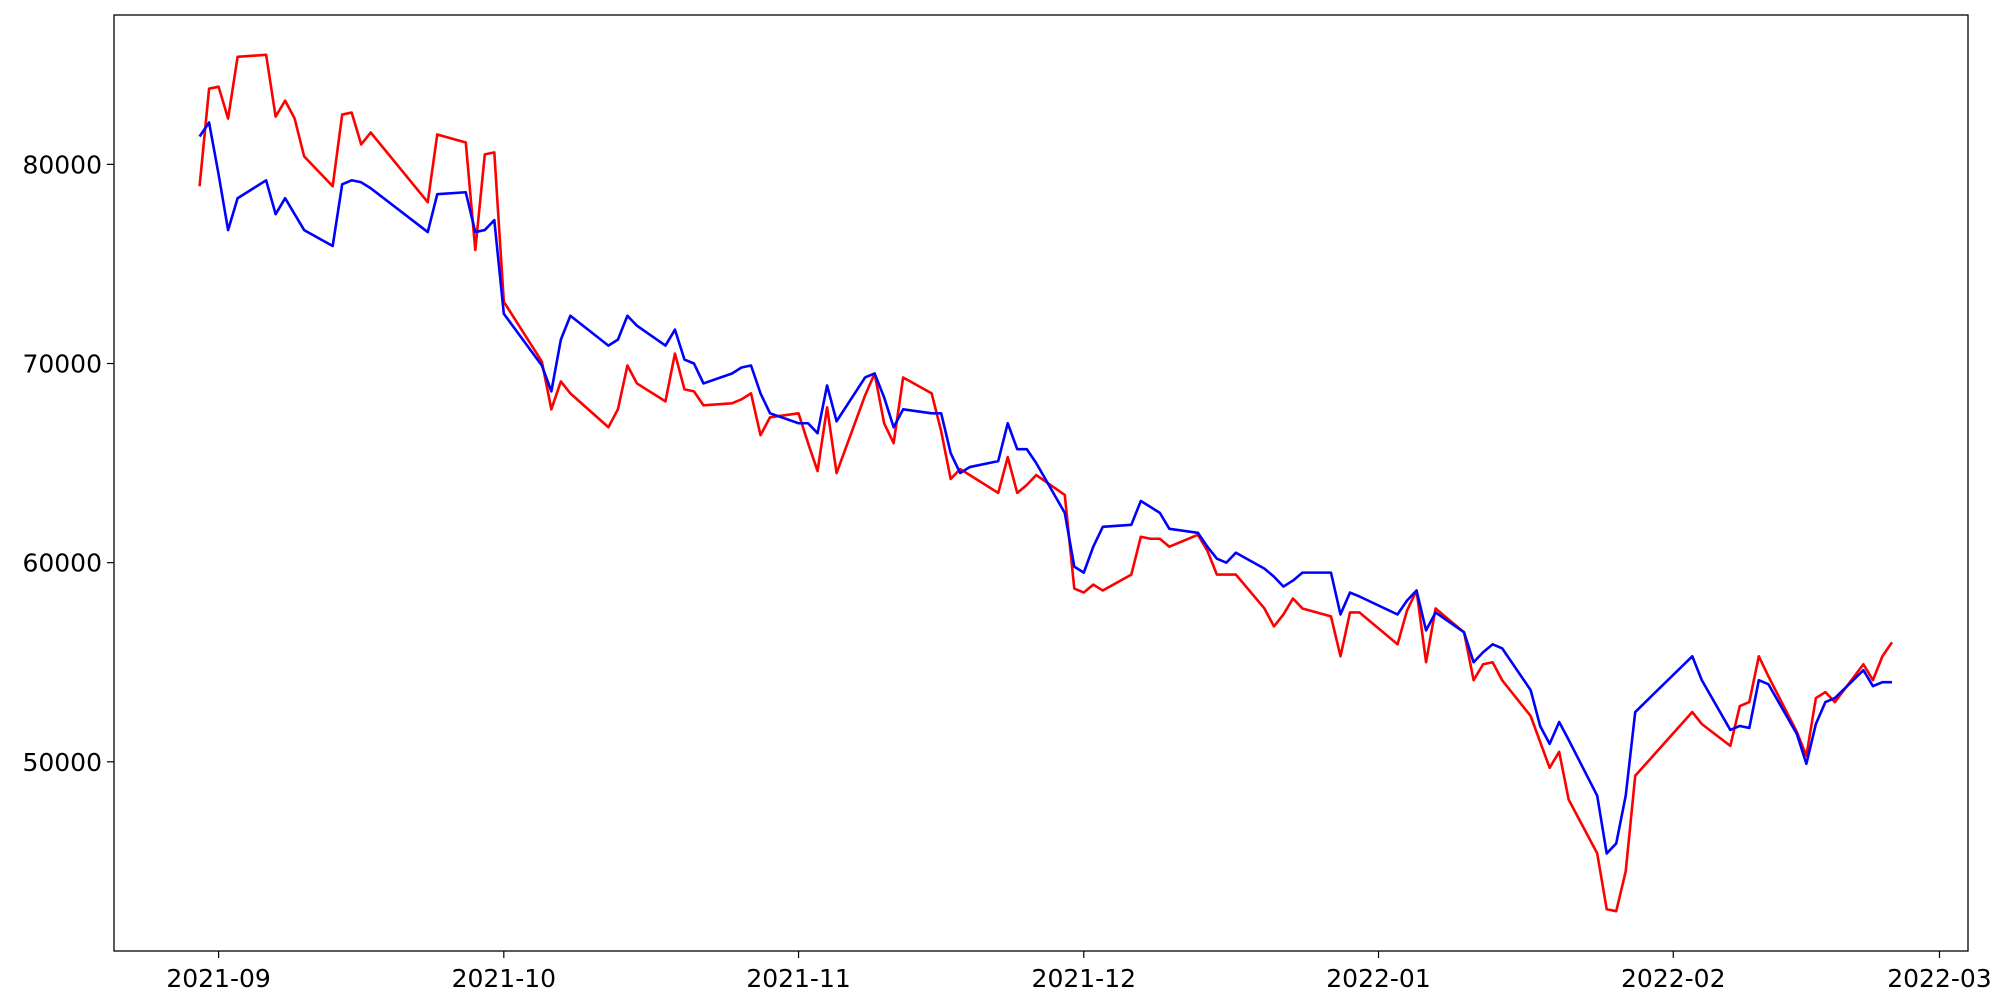 The height and width of the screenshot is (1000, 2000). What do you see at coordinates (62, 563) in the screenshot?
I see `y-tick-label: 60000` at bounding box center [62, 563].